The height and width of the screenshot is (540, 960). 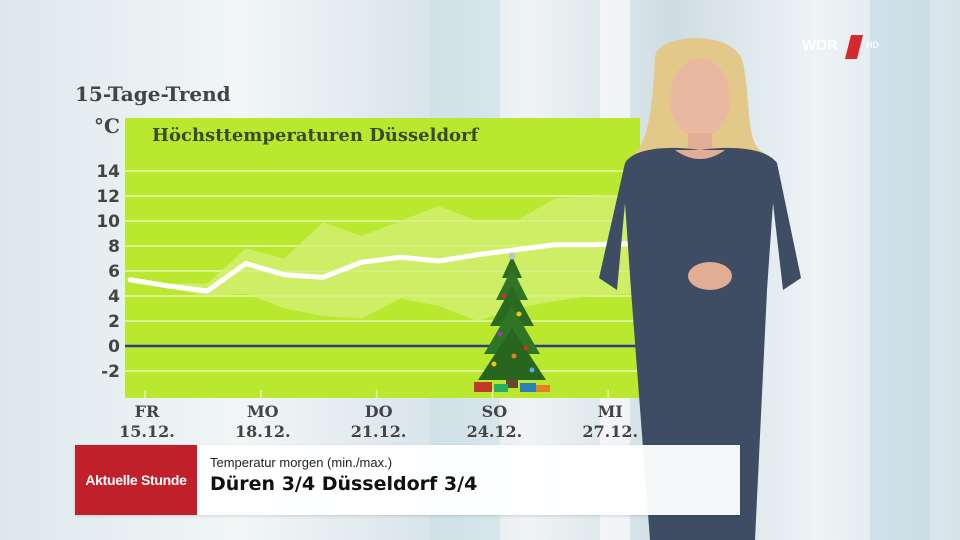 What do you see at coordinates (495, 411) in the screenshot?
I see `x-tick-day: SO` at bounding box center [495, 411].